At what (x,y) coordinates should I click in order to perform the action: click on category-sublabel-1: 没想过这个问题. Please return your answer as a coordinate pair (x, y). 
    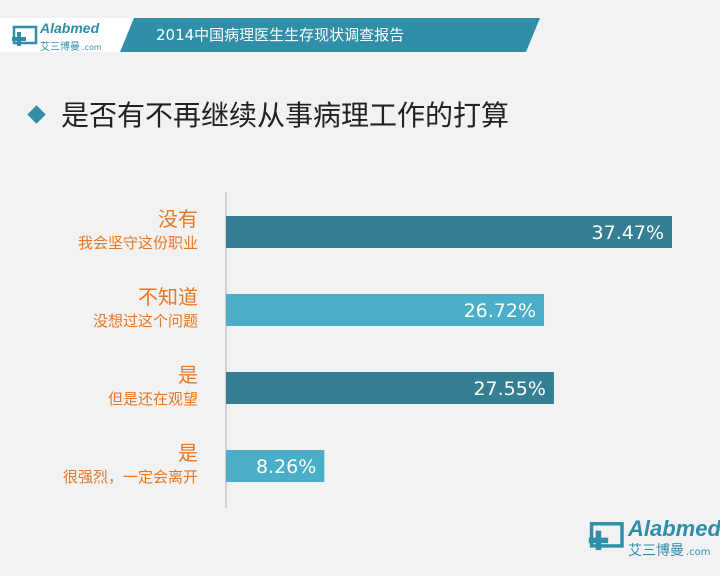
    Looking at the image, I should click on (145, 321).